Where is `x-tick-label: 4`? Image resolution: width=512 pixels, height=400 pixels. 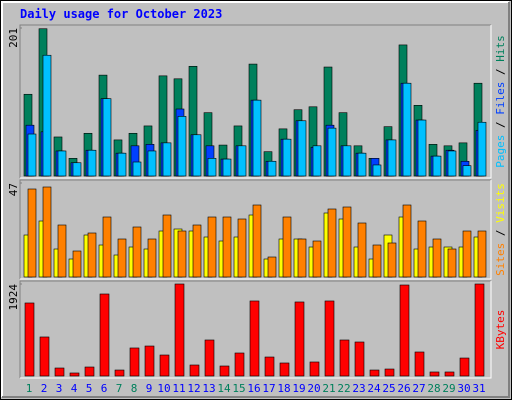
x-tick-label: 4 is located at coordinates (74, 388).